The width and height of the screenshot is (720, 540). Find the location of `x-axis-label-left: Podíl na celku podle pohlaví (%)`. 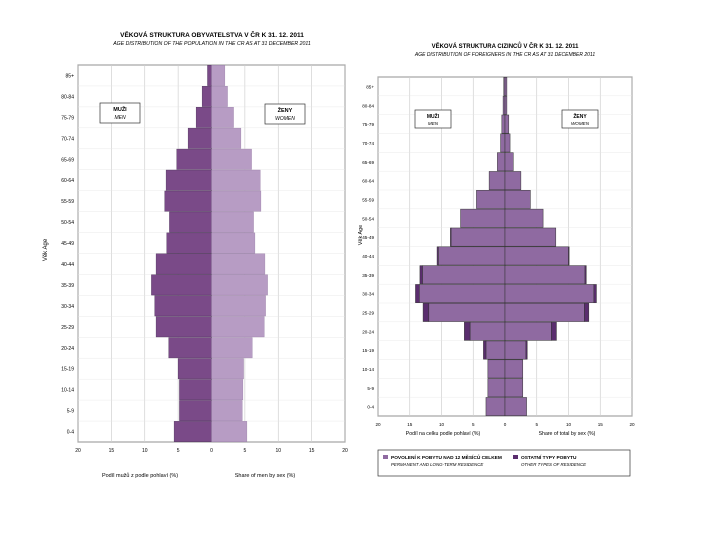

x-axis-label-left: Podíl na celku podle pohlaví (%) is located at coordinates (443, 434).